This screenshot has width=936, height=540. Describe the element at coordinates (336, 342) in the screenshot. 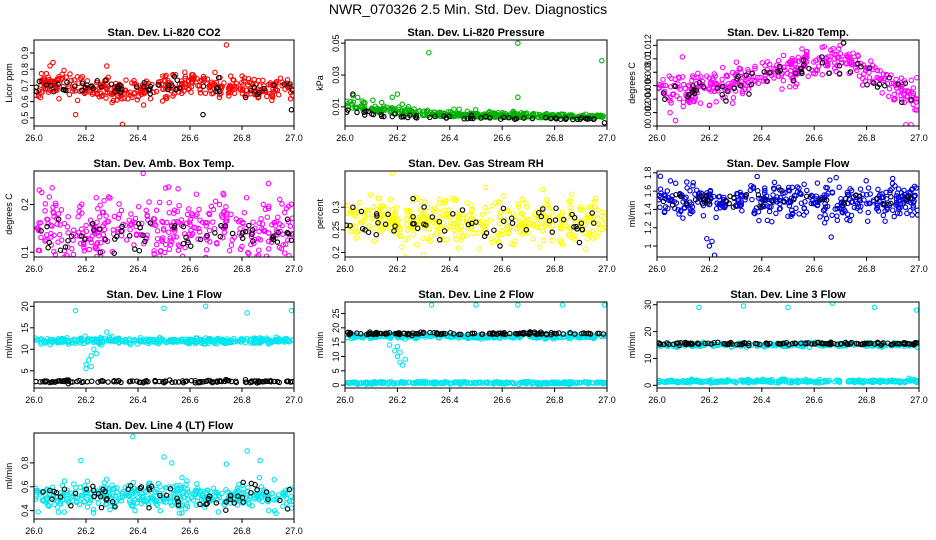

I see `y-tick-label: 15` at that location.